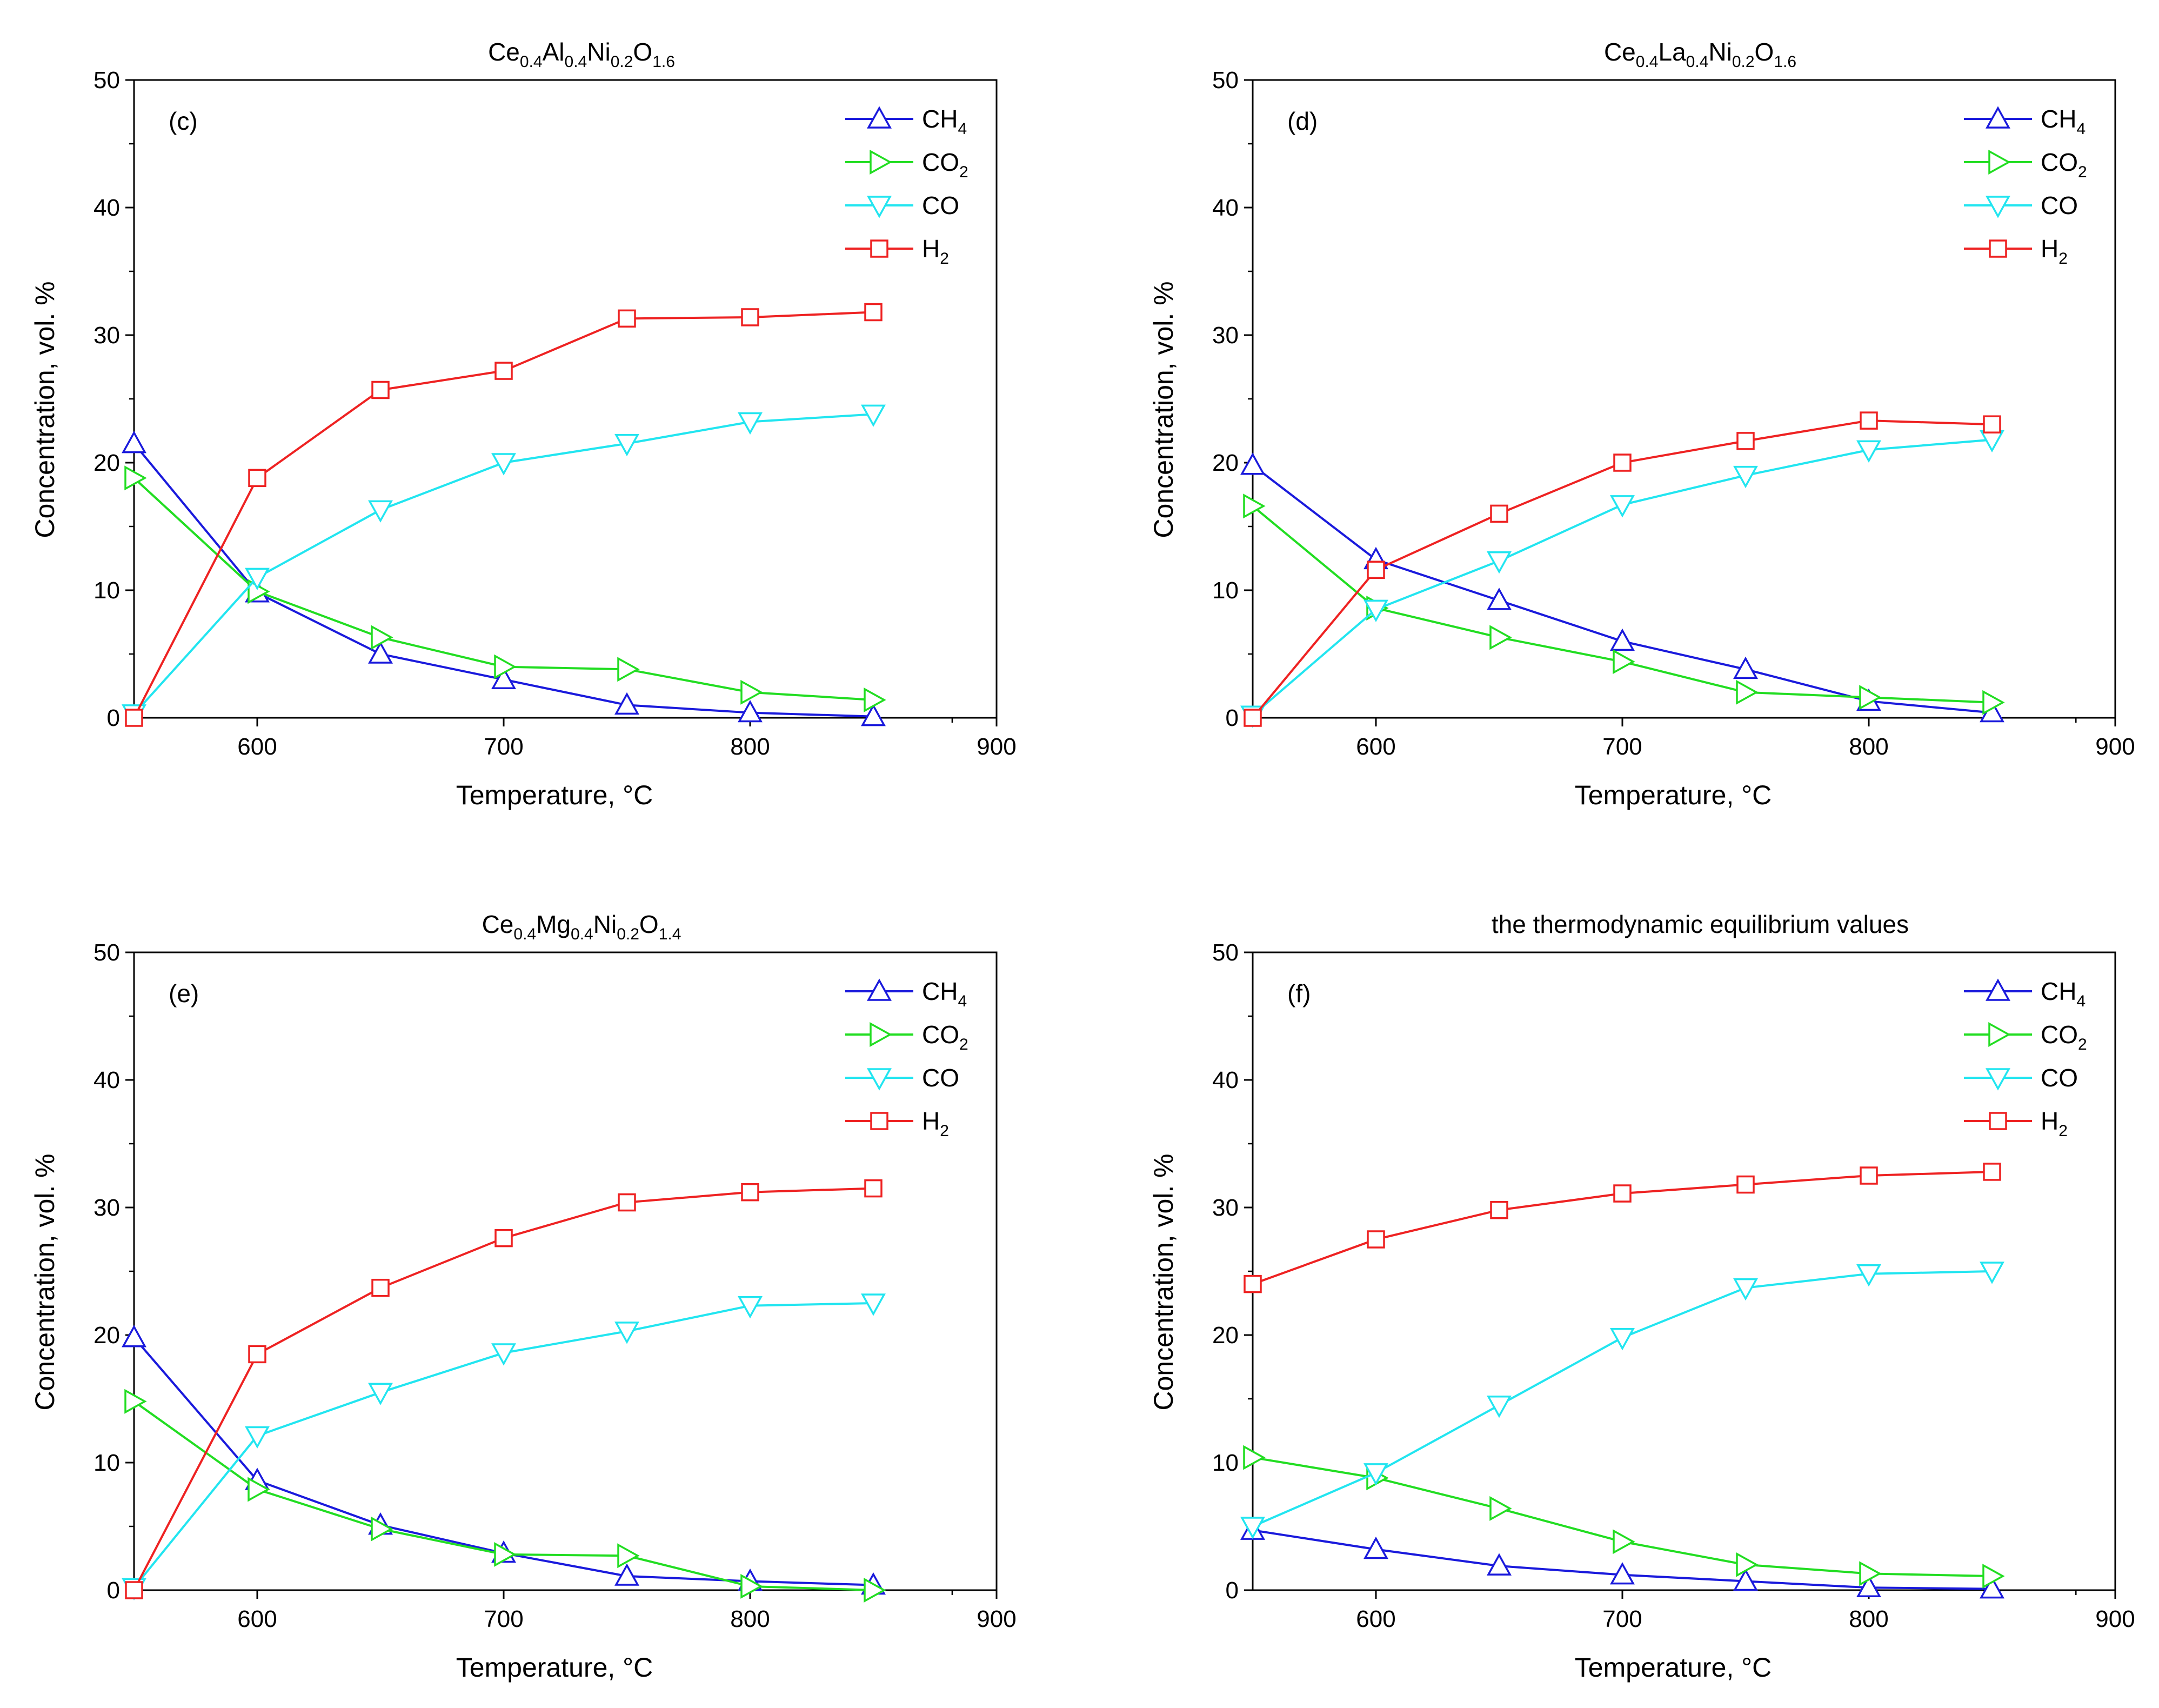 This screenshot has width=2159, height=1708. What do you see at coordinates (1700, 924) in the screenshot?
I see `chart-title: the thermodynamic equilibrium values` at bounding box center [1700, 924].